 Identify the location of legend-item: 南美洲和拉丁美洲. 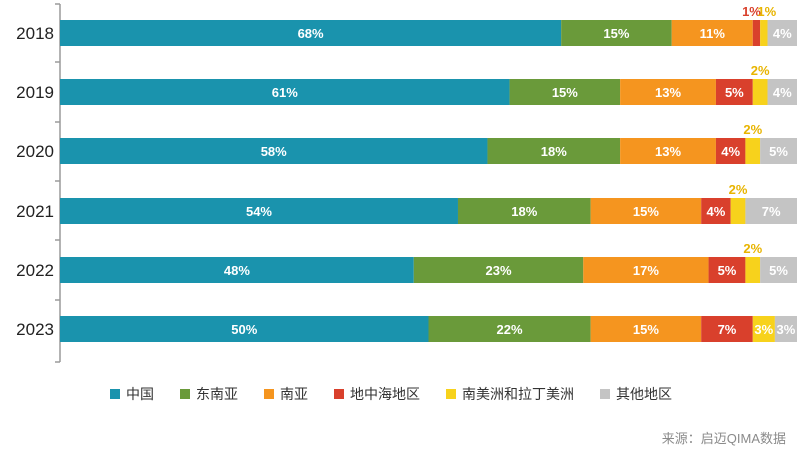
(510, 394).